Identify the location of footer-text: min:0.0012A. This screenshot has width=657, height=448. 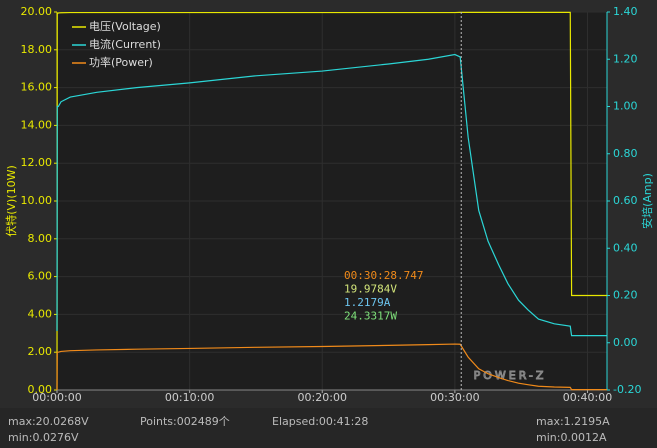
(571, 437).